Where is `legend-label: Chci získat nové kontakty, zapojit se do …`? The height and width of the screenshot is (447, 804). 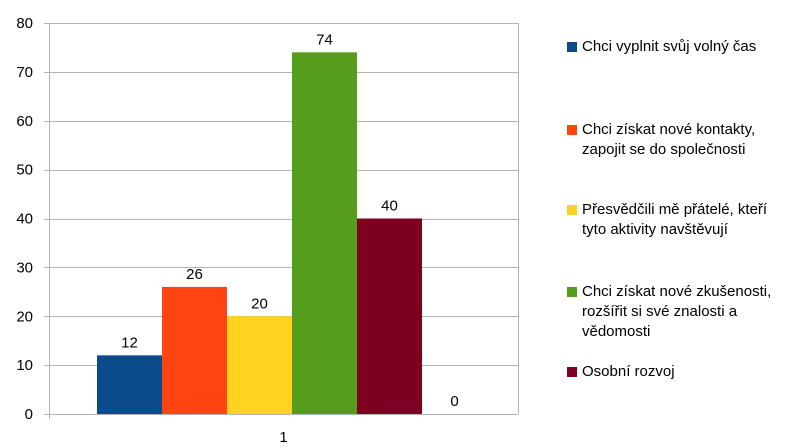
legend-label: Chci získat nové kontakty, zapojit se do … is located at coordinates (668, 140).